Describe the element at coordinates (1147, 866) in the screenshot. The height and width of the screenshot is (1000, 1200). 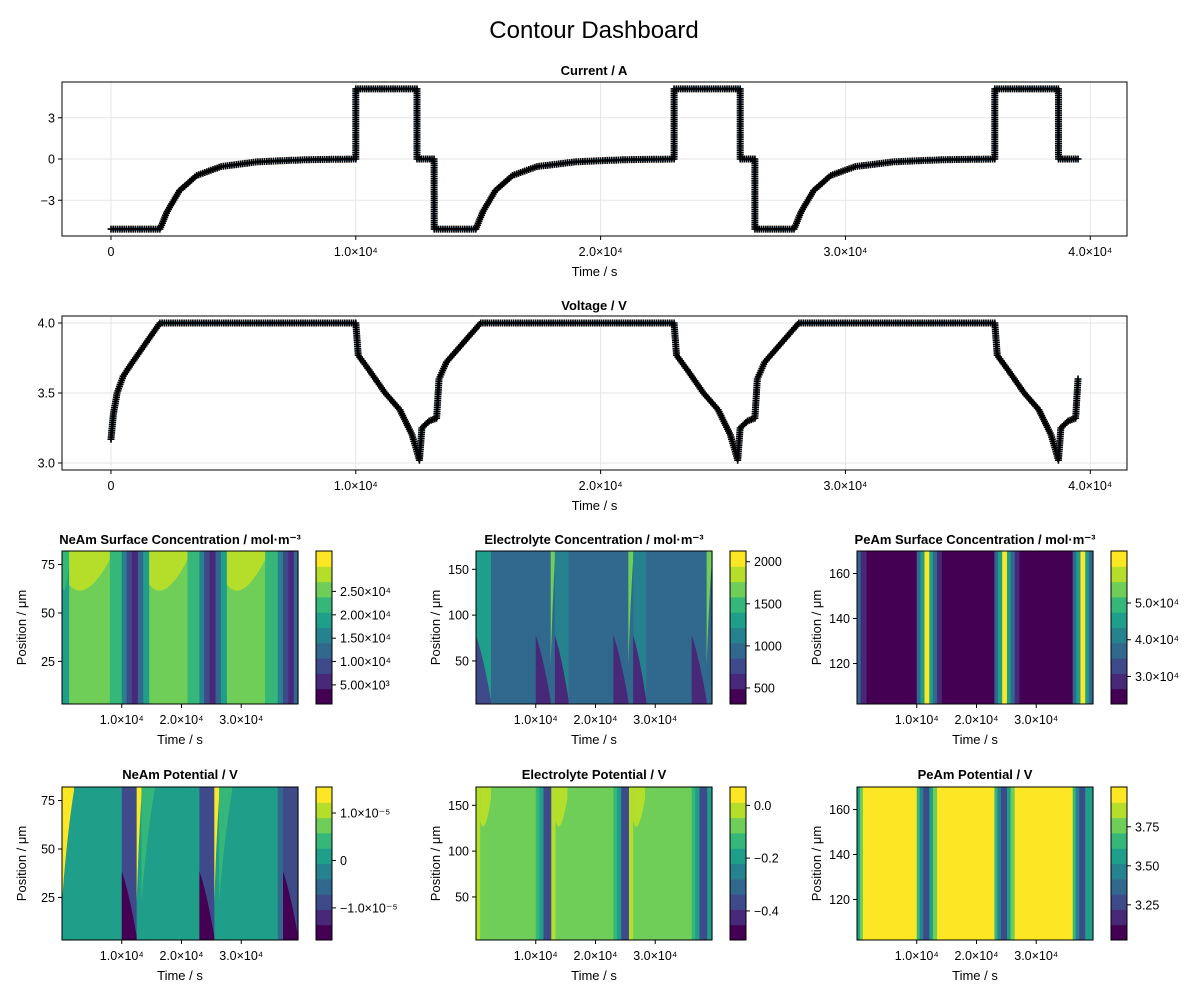
I see `colorbar-tick-label: 3.50` at that location.